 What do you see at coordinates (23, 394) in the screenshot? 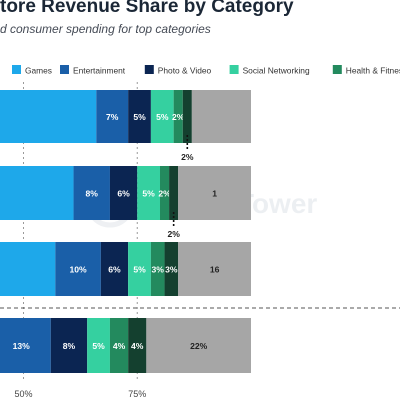
I see `x-tick-label: 50%` at bounding box center [23, 394].